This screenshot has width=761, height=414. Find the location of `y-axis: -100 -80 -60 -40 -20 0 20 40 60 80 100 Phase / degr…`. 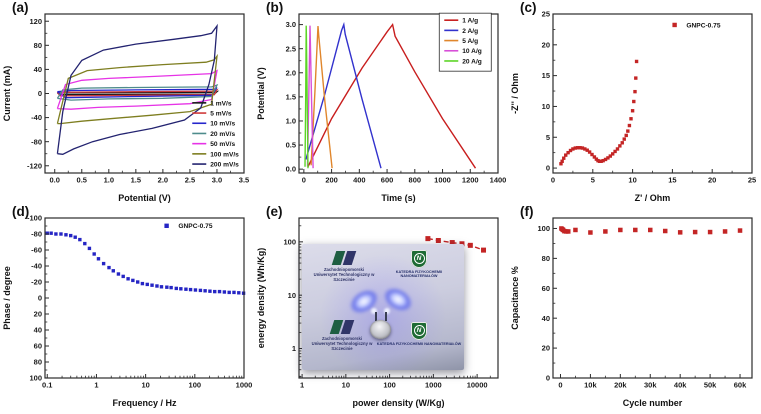

y-axis: -100 -80 -60 -40 -20 0 20 40 60 80 100 Phase / degr… is located at coordinates (25, 298).